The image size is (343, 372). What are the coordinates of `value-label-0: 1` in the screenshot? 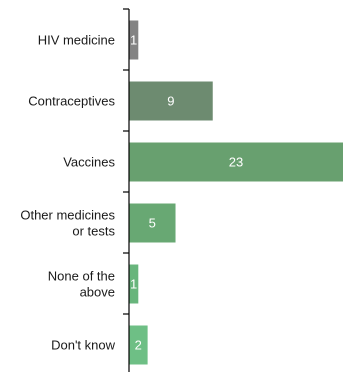 It's located at (133, 40).